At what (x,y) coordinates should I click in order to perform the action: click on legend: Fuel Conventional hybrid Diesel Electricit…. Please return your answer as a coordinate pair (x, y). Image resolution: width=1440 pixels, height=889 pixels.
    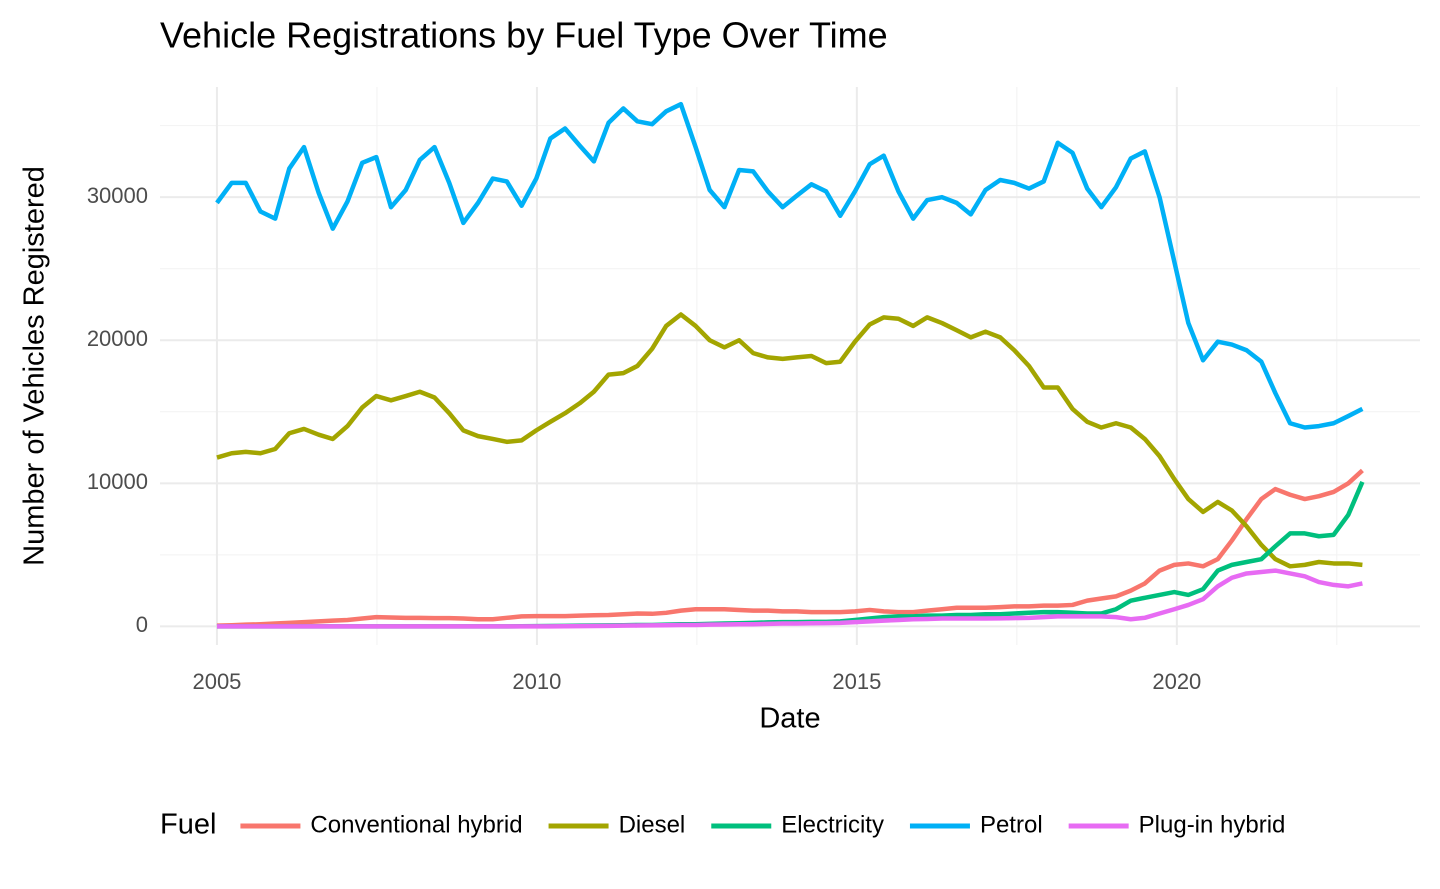
    Looking at the image, I should click on (722, 825).